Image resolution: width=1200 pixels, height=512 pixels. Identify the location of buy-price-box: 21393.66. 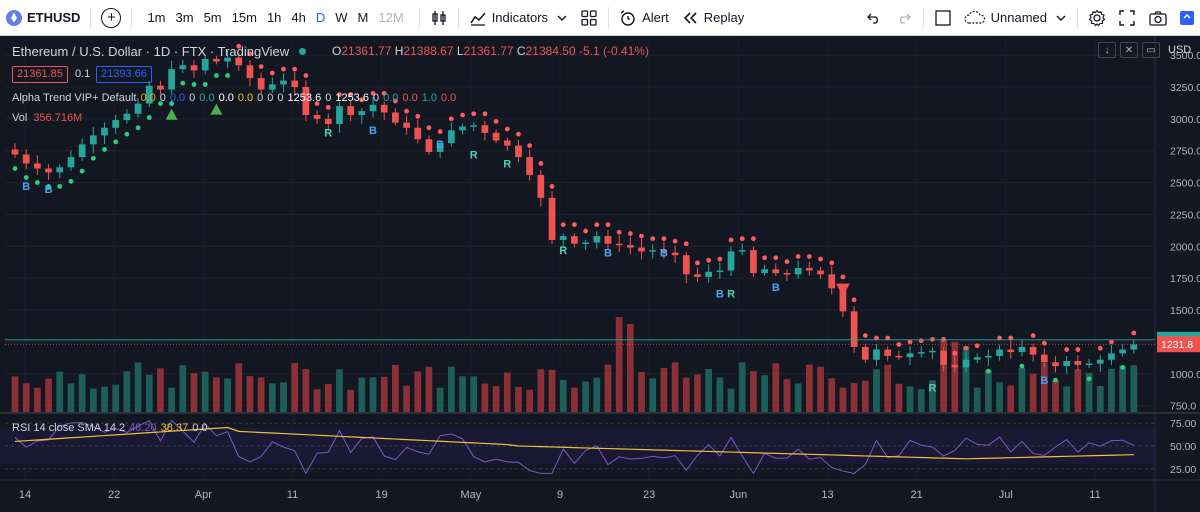
(124, 74).